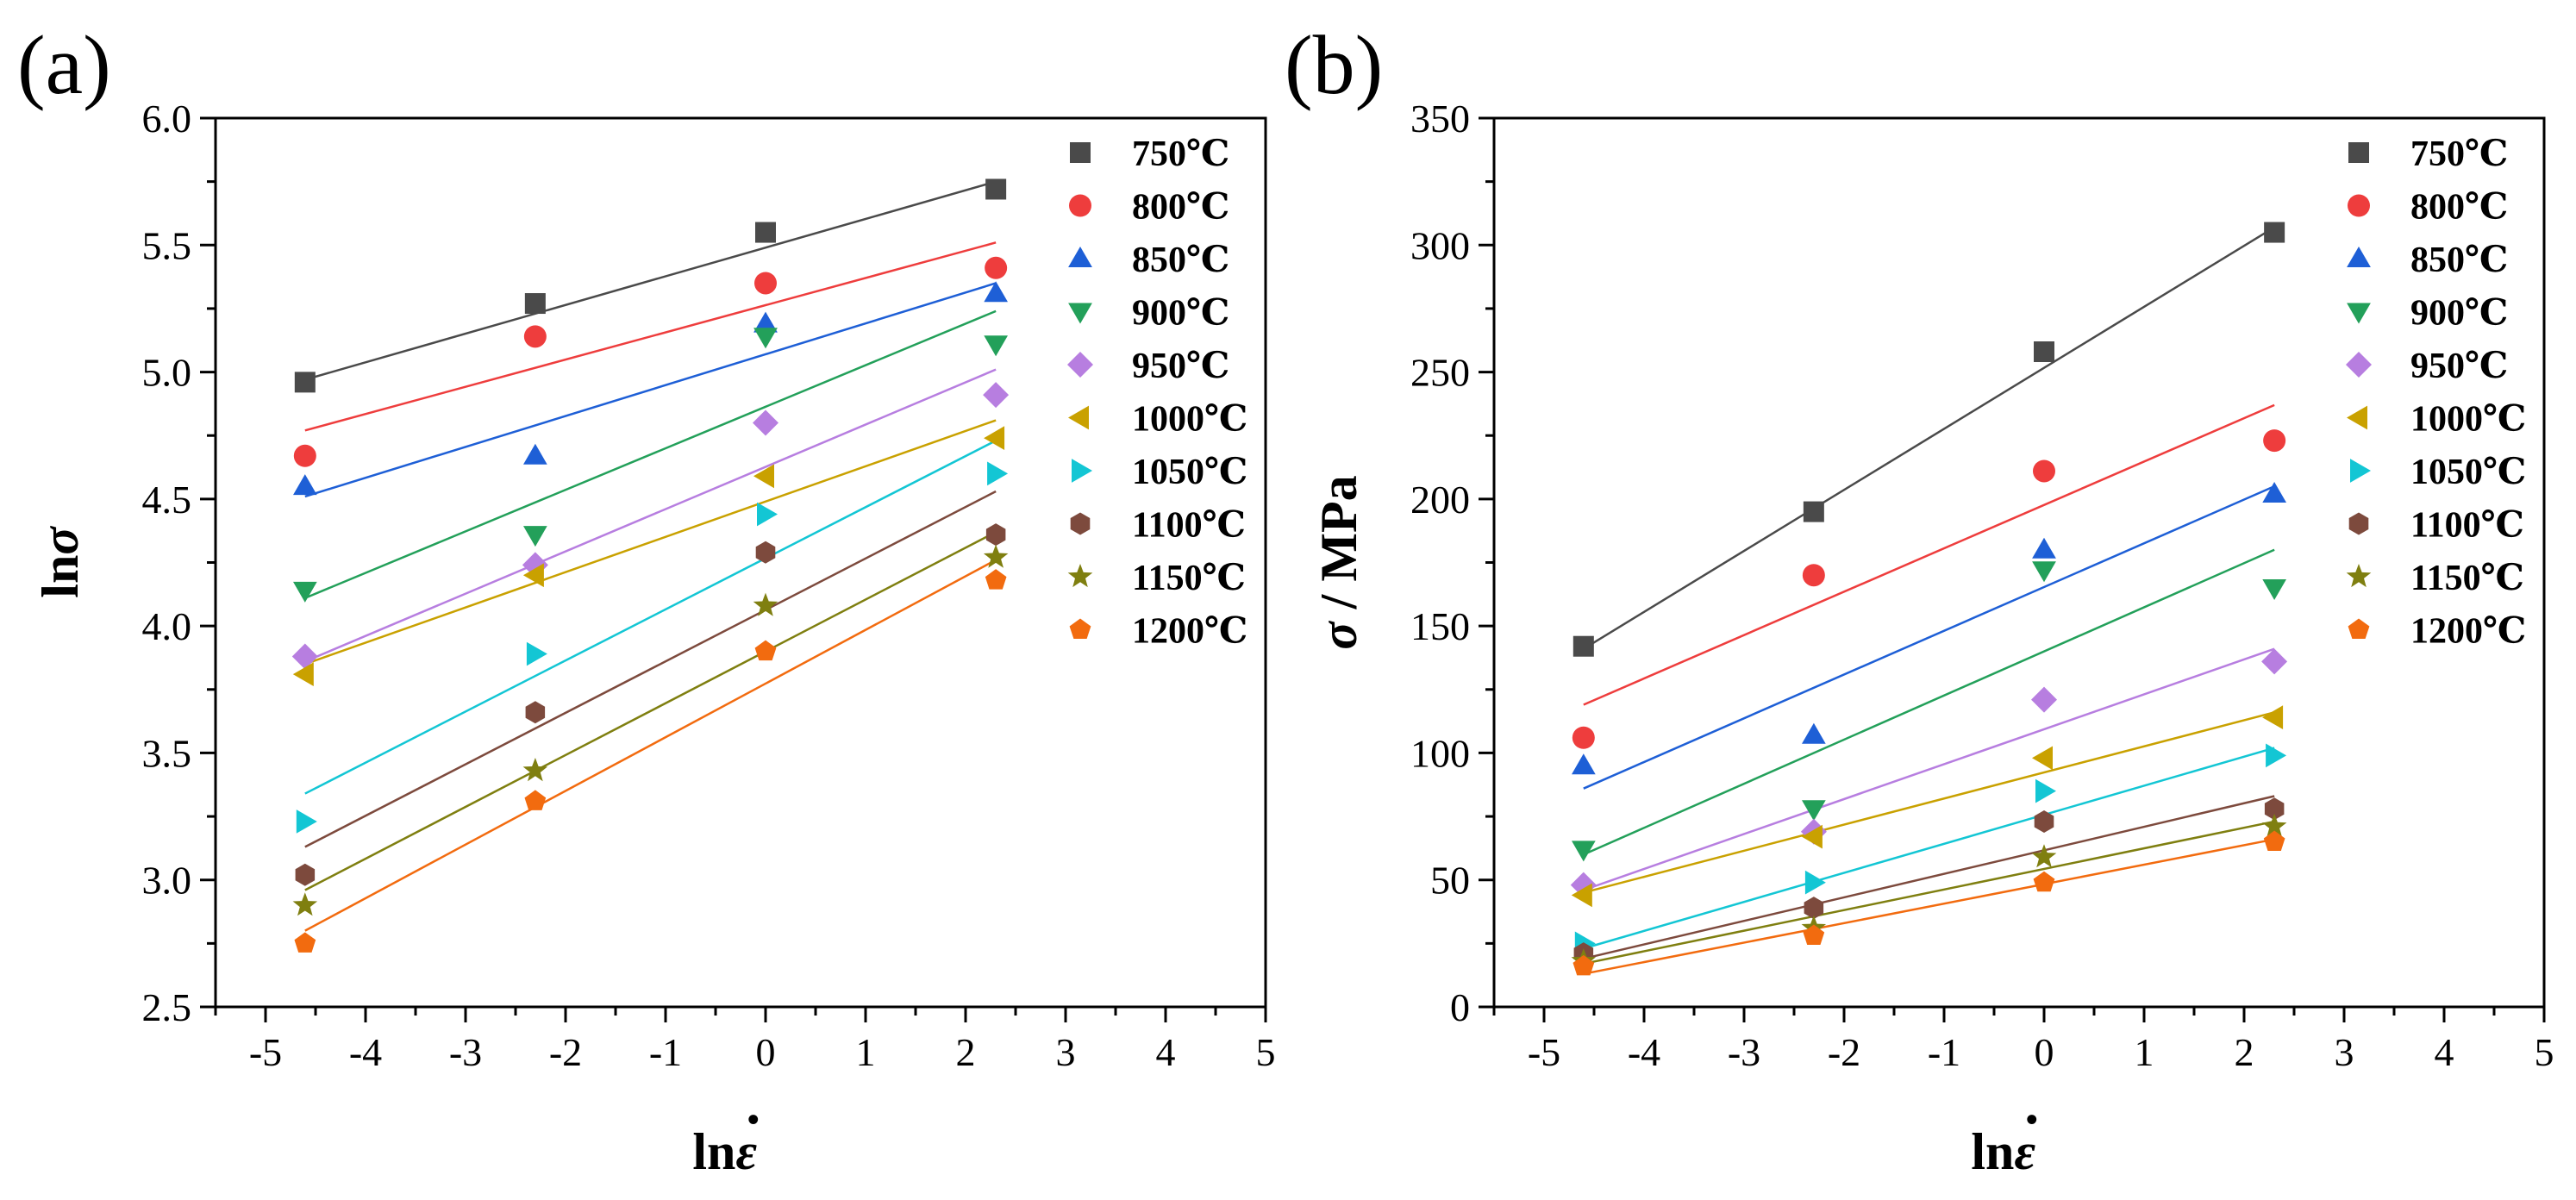 The image size is (2576, 1200). Describe the element at coordinates (2025, 1151) in the screenshot. I see `x-axis-title-epsilon: ε` at that location.